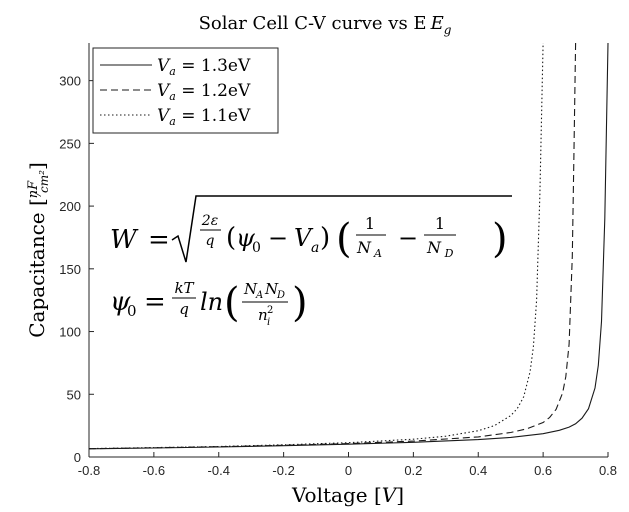 Image resolution: width=629 pixels, height=512 pixels. Describe the element at coordinates (184, 288) in the screenshot. I see `eq-psi-kt: kT` at that location.